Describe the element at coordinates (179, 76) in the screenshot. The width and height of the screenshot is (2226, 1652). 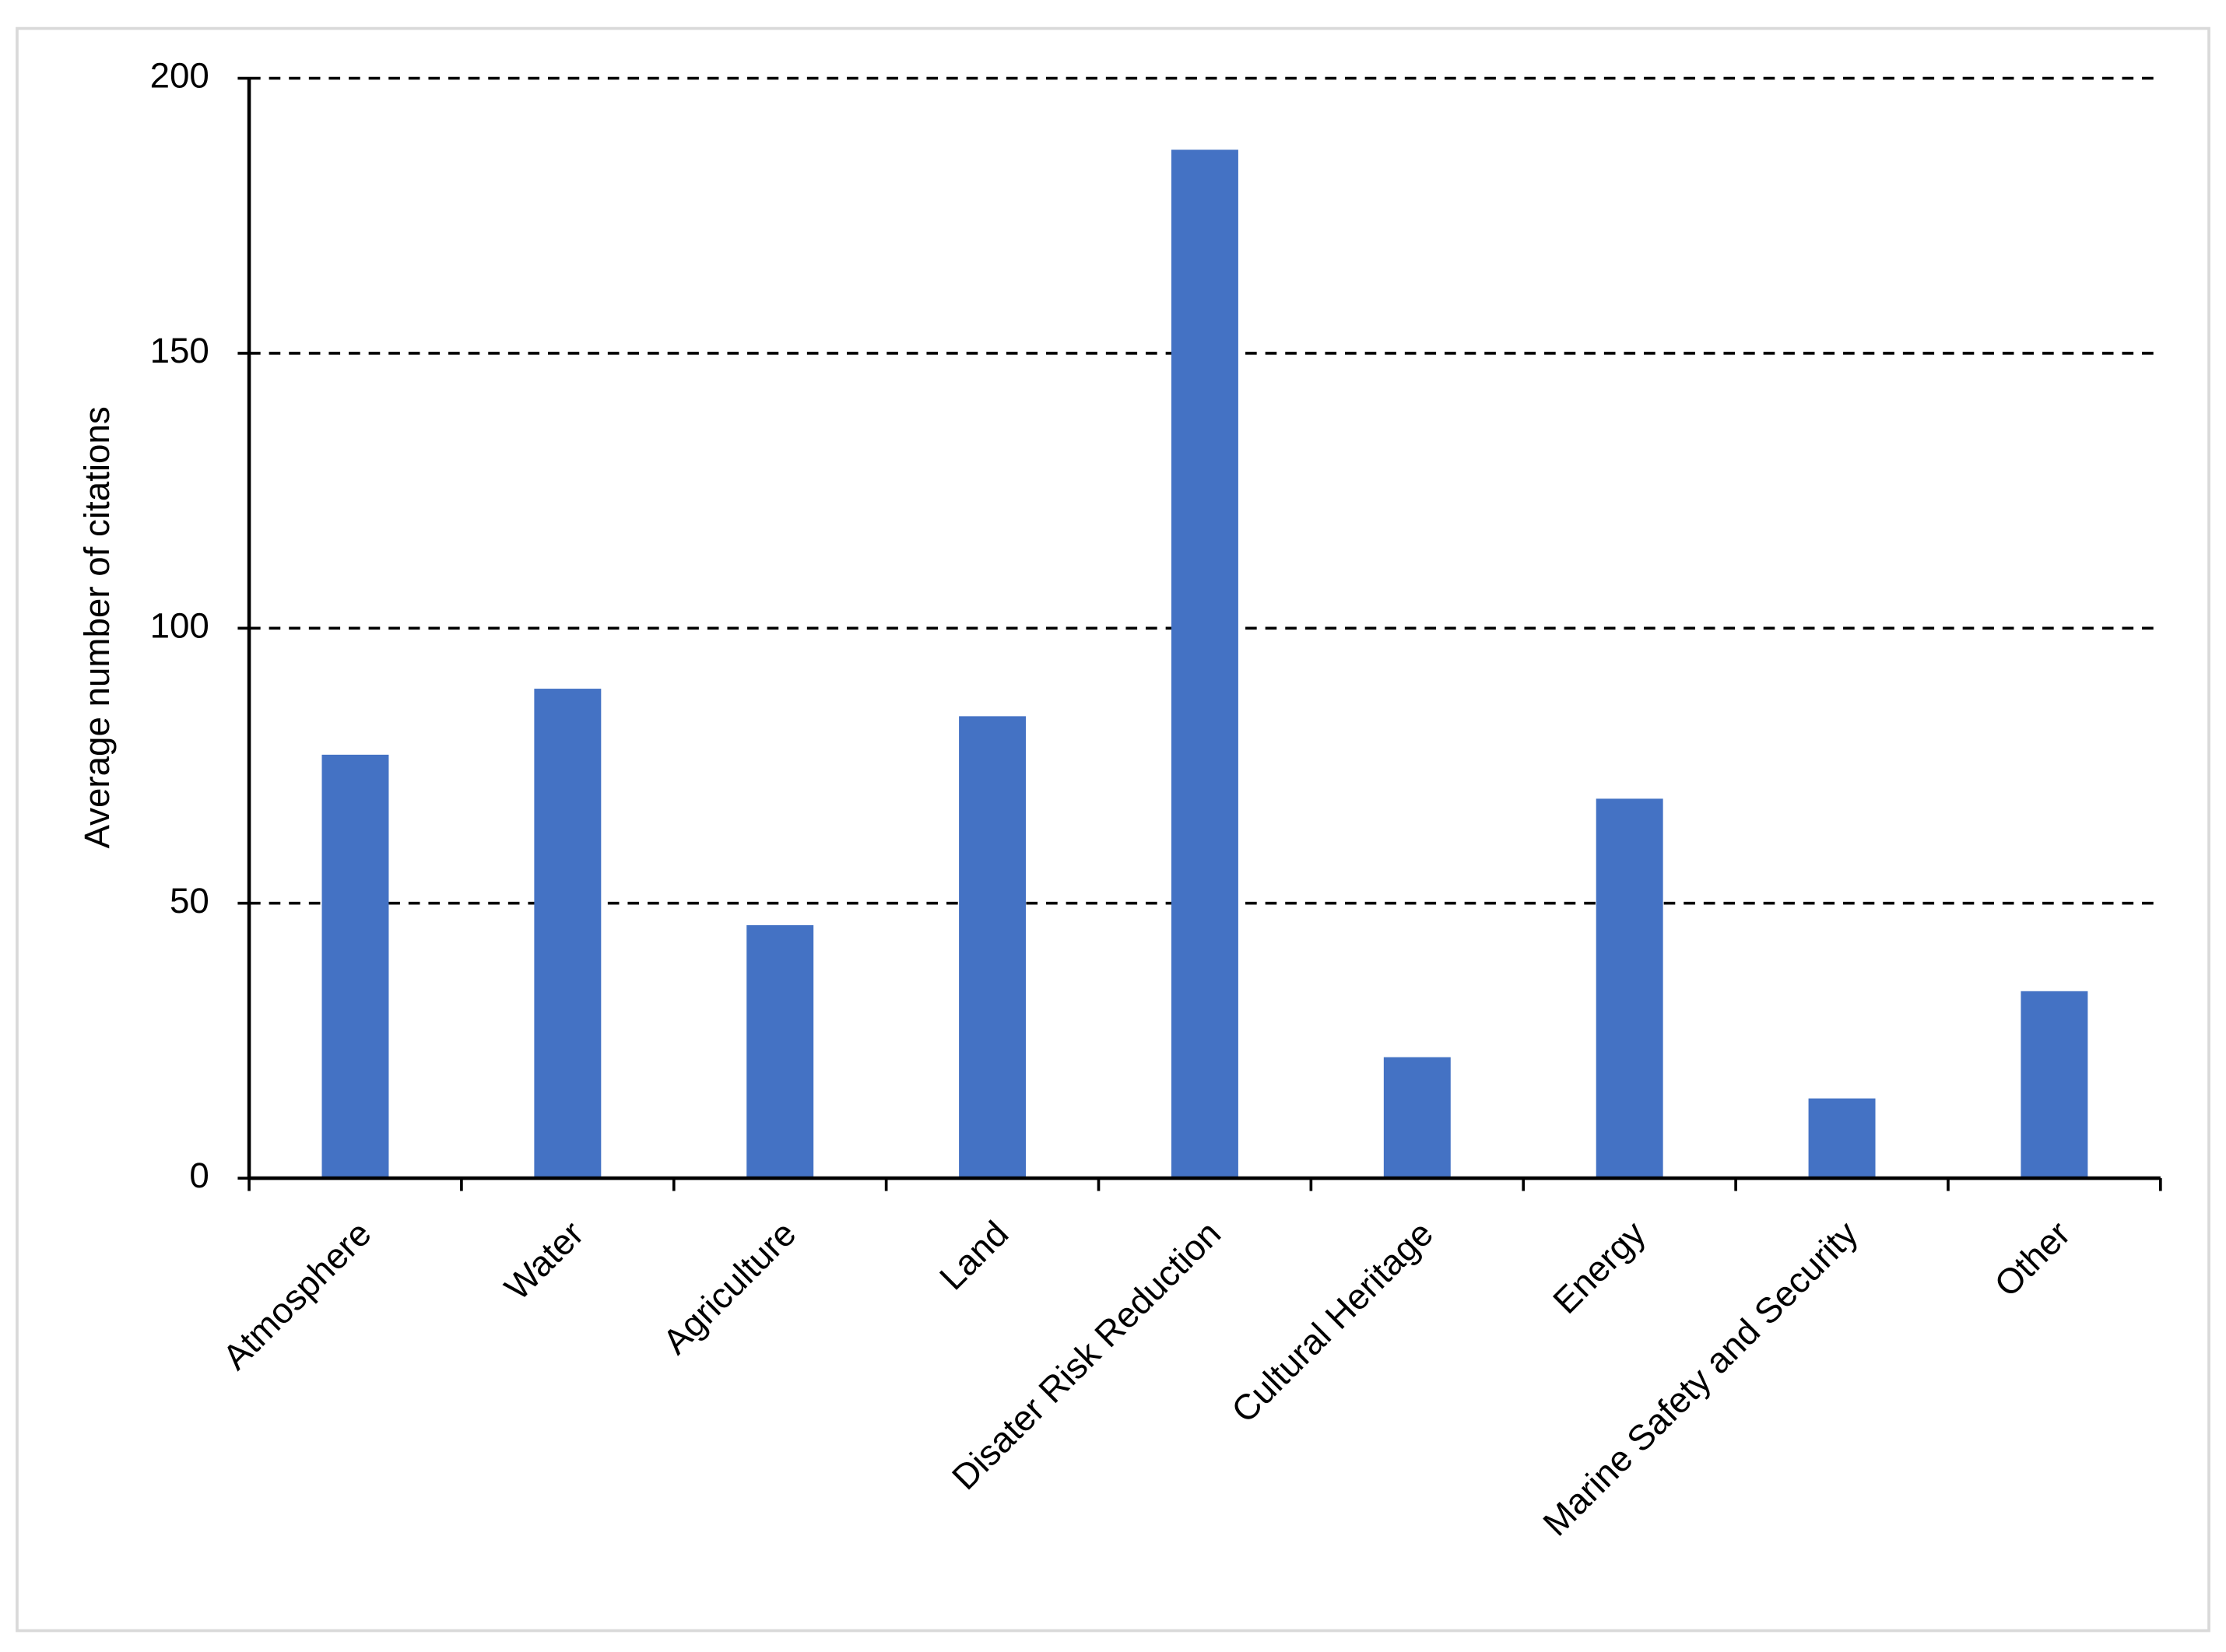
I see `y-tick-label: 200` at that location.